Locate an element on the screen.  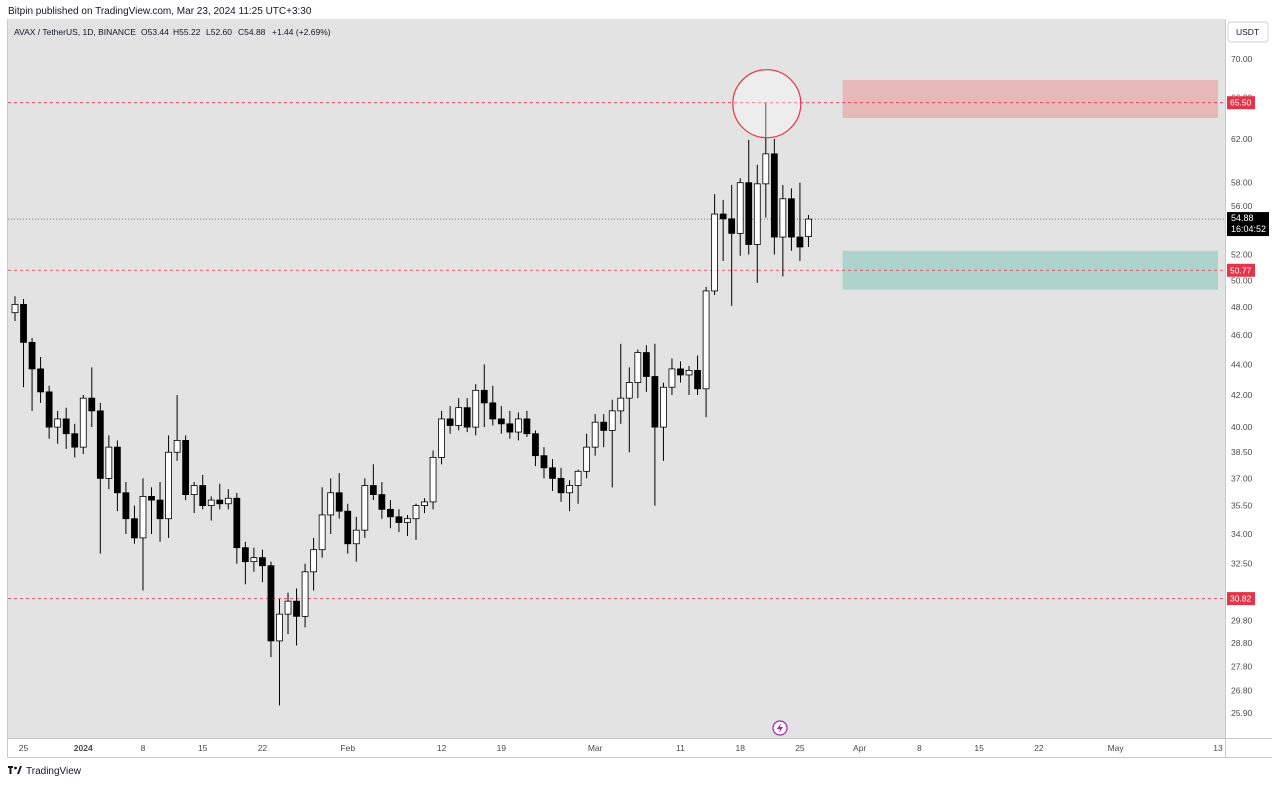
zone-resistance is located at coordinates (1030, 99).